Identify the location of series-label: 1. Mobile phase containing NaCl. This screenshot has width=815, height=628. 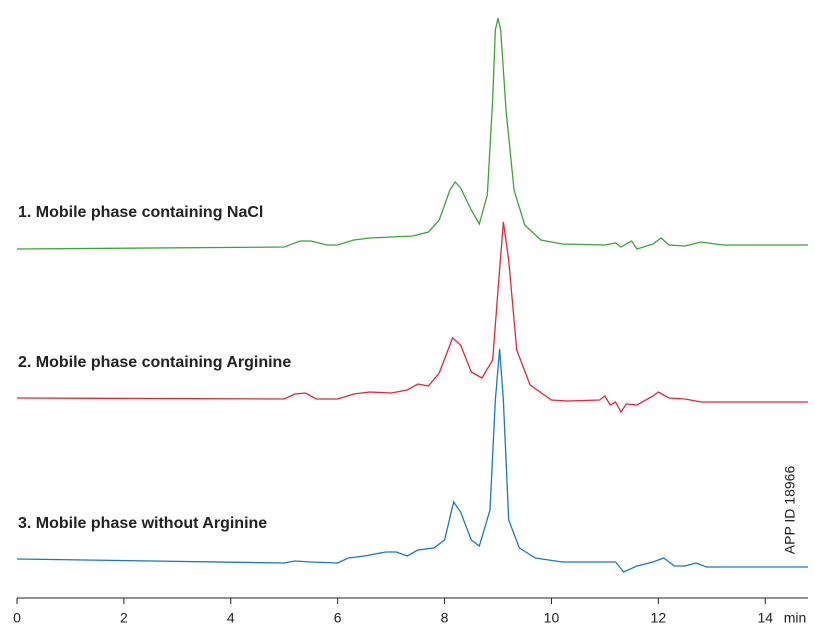
(140, 212).